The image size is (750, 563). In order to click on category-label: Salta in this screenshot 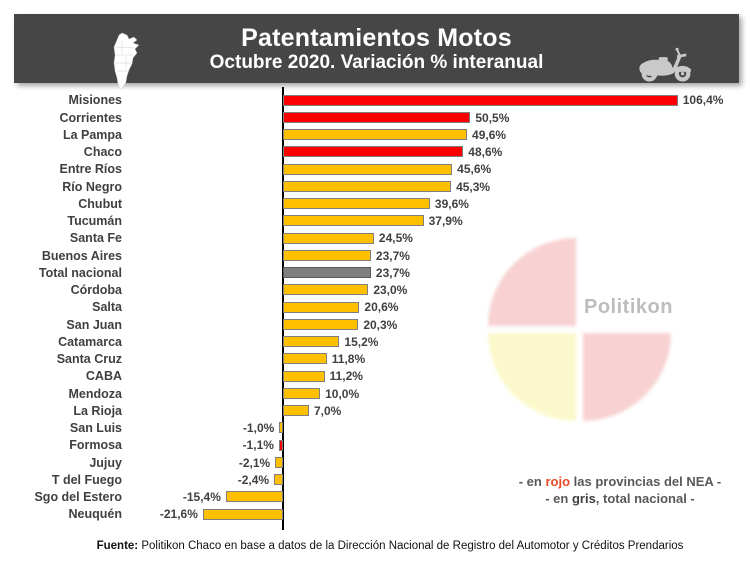, I will do `click(107, 307)`.